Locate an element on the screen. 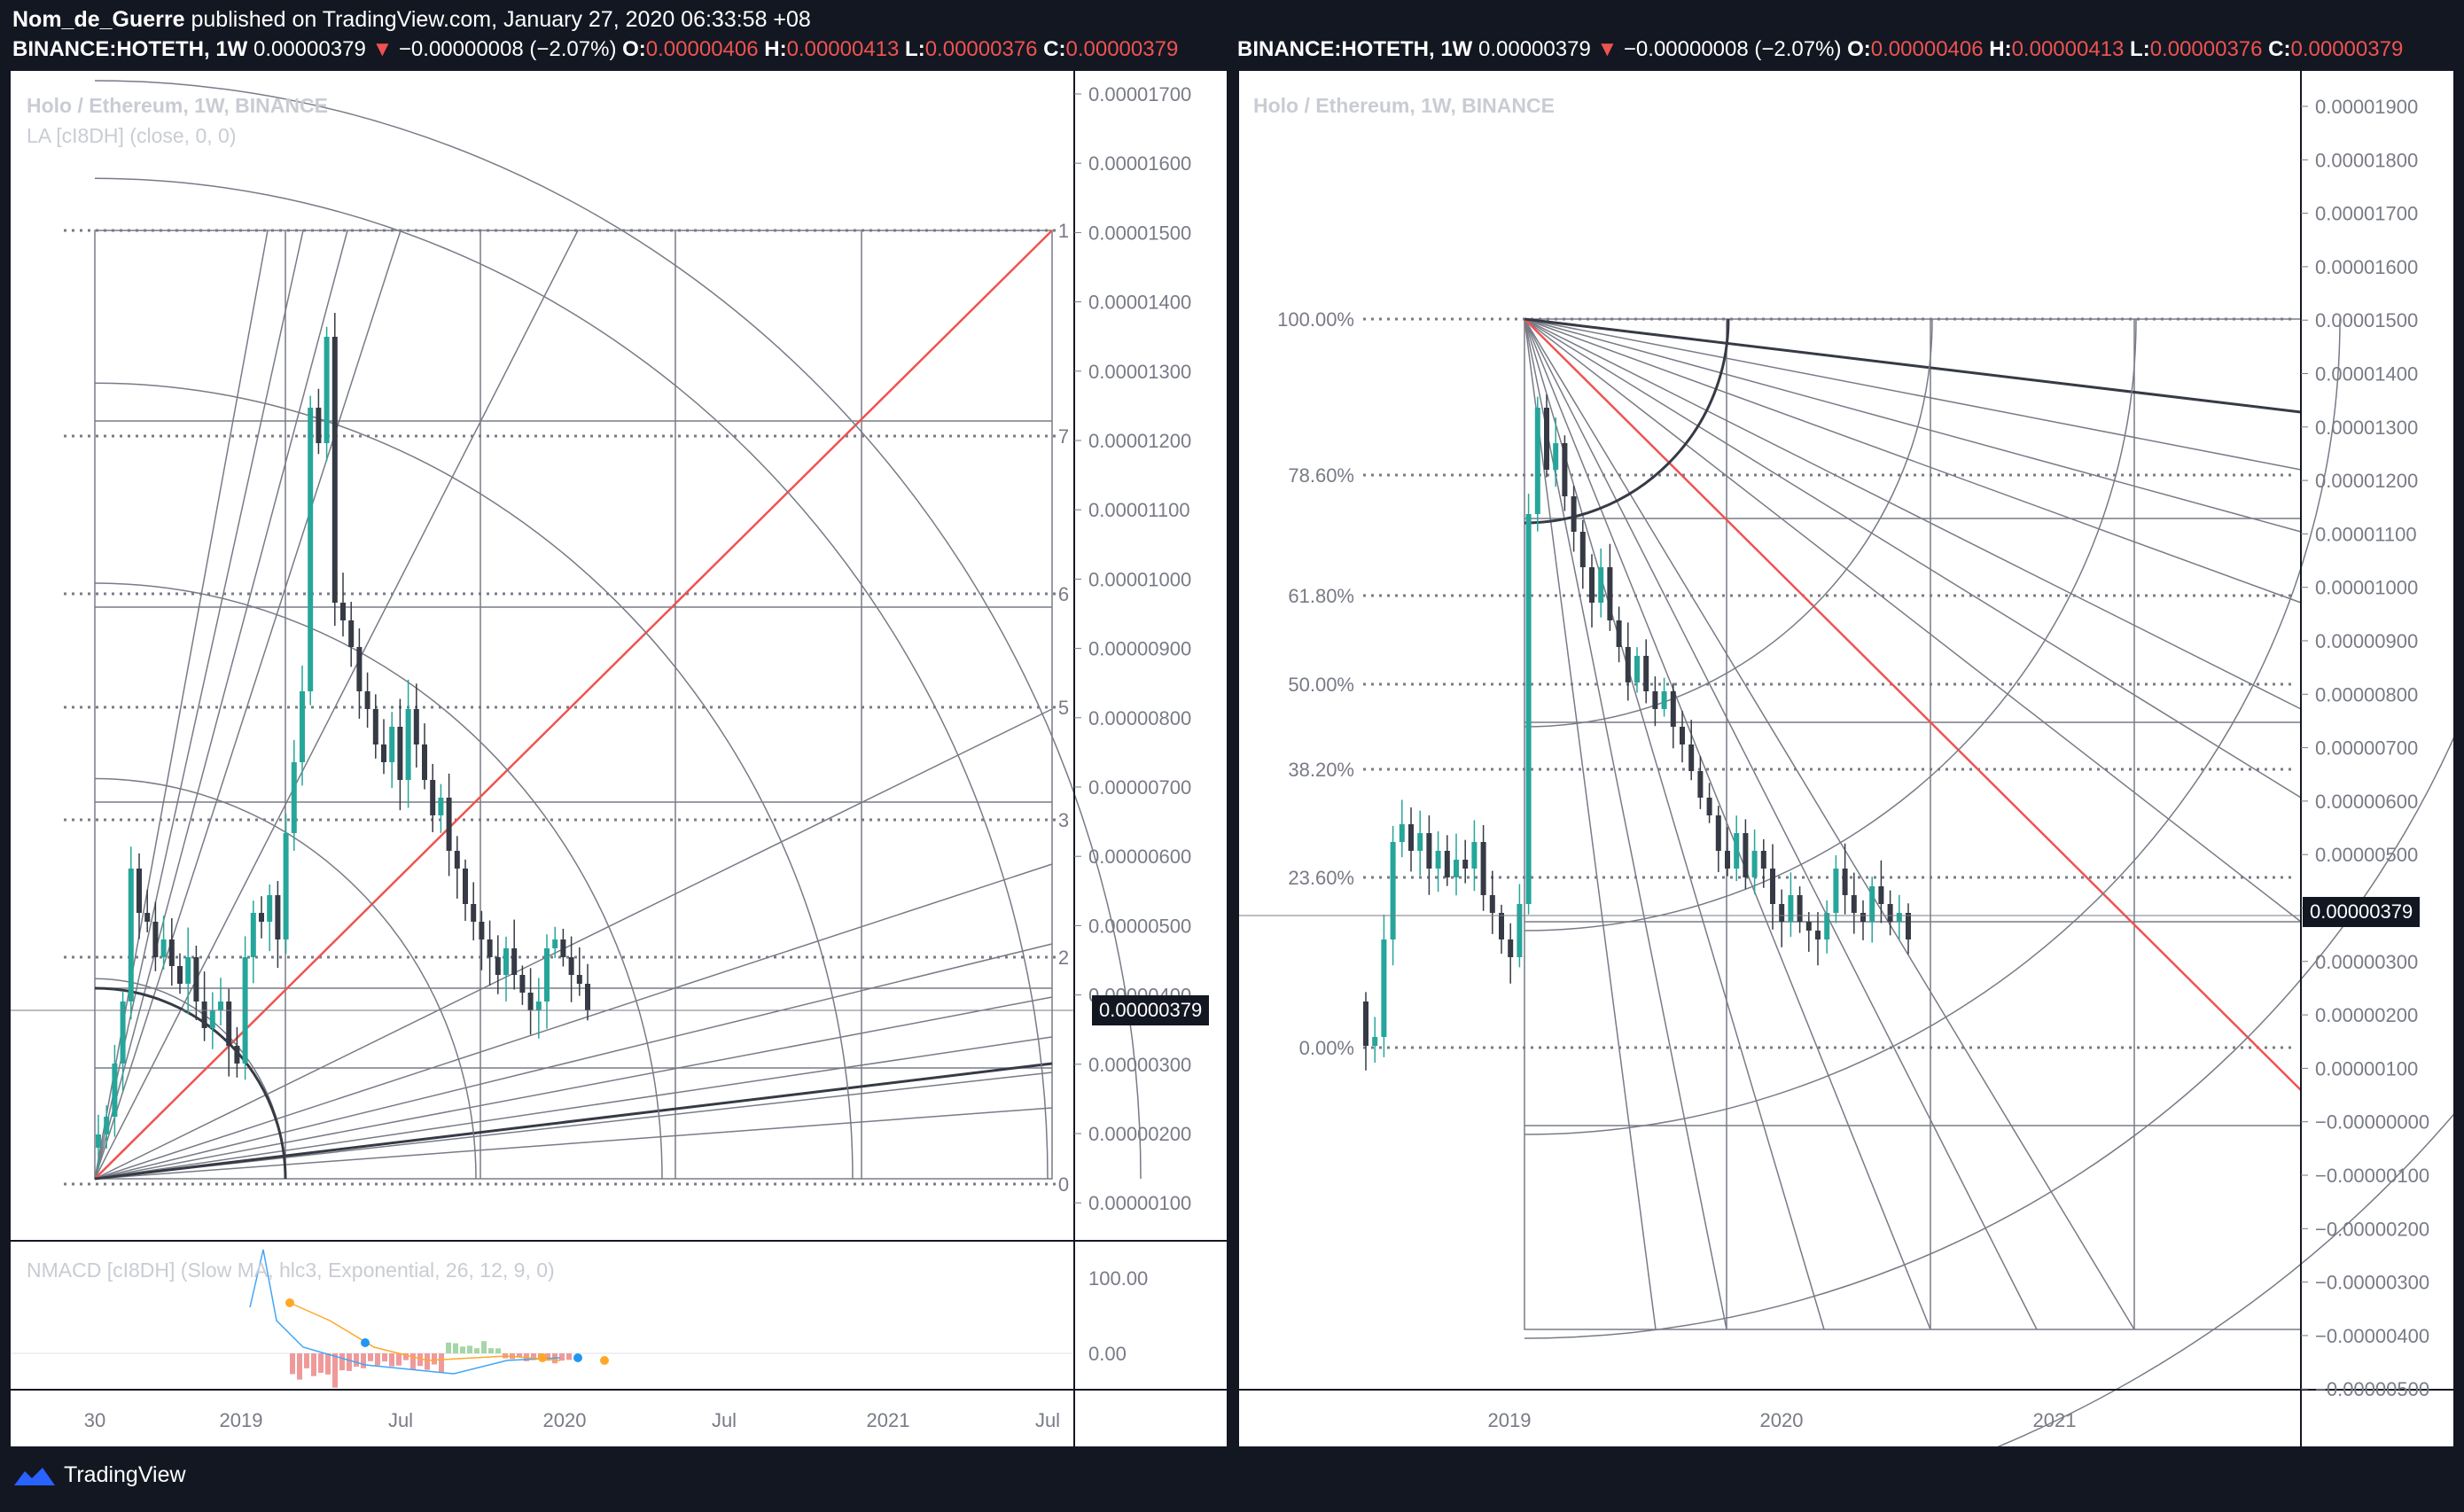 This screenshot has height=1512, width=2464. price-tick-label: −0.00000100 is located at coordinates (2372, 1176).